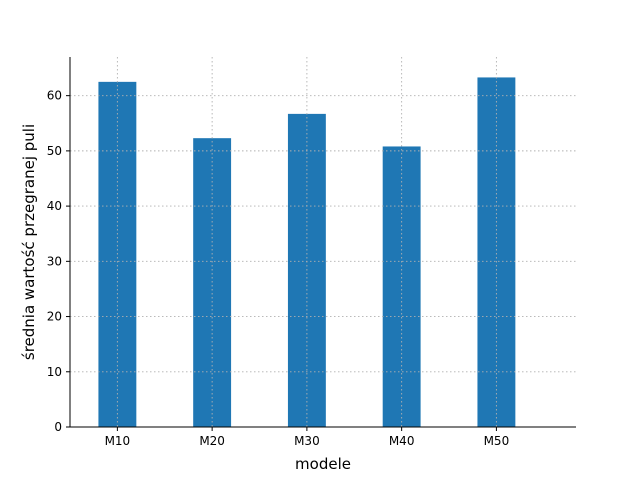  What do you see at coordinates (54, 151) in the screenshot?
I see `y-tick-label-50: 50` at bounding box center [54, 151].